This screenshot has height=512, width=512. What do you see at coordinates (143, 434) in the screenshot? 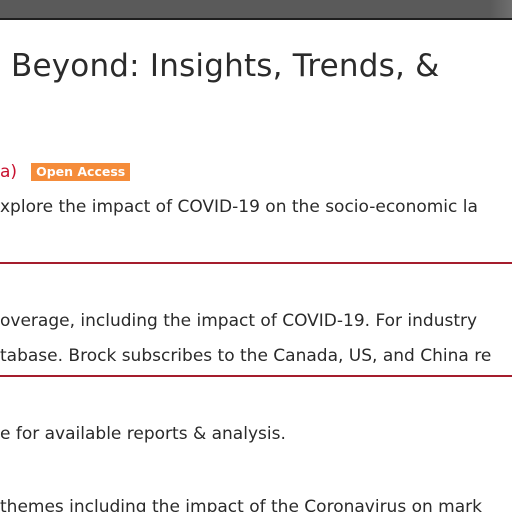
I see `resource-description-2: e for available reports & analysis.` at bounding box center [143, 434].